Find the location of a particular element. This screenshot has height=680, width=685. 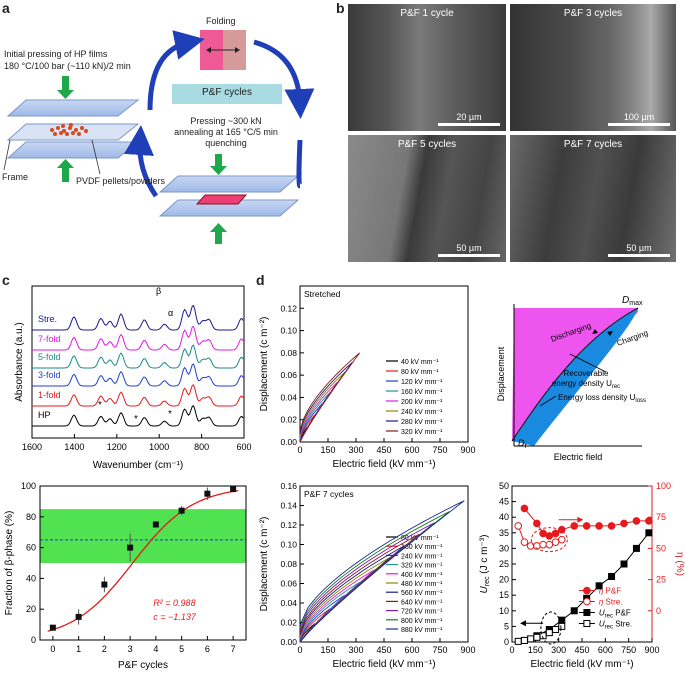

ftir-series-label: HP is located at coordinates (44, 415).